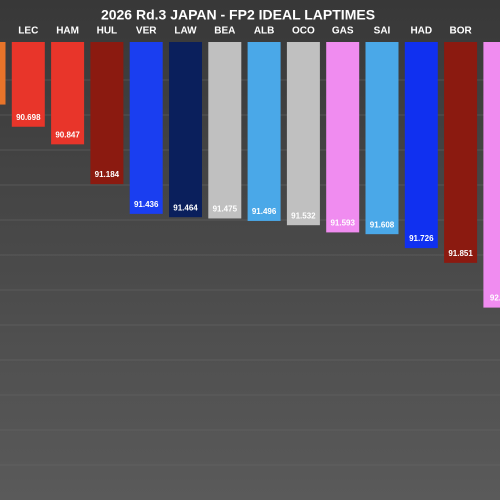  I want to click on value-label: 91.851, so click(460, 253).